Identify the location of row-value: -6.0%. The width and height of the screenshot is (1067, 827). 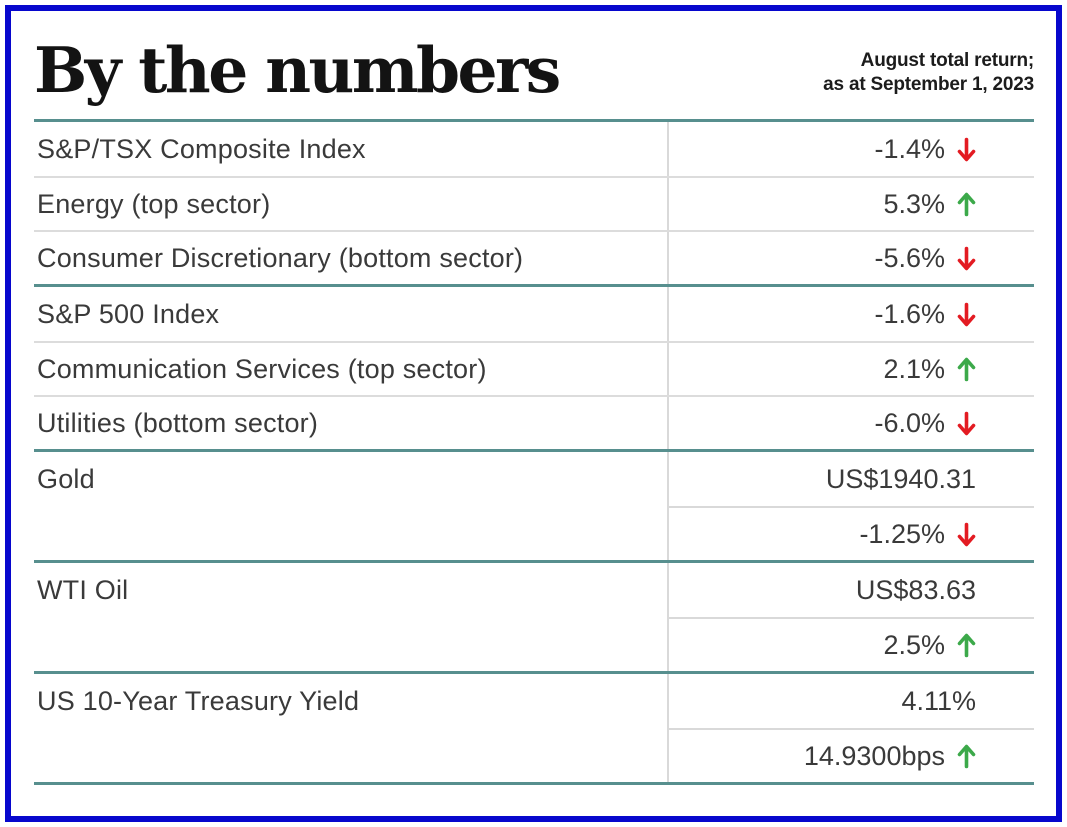
(850, 423).